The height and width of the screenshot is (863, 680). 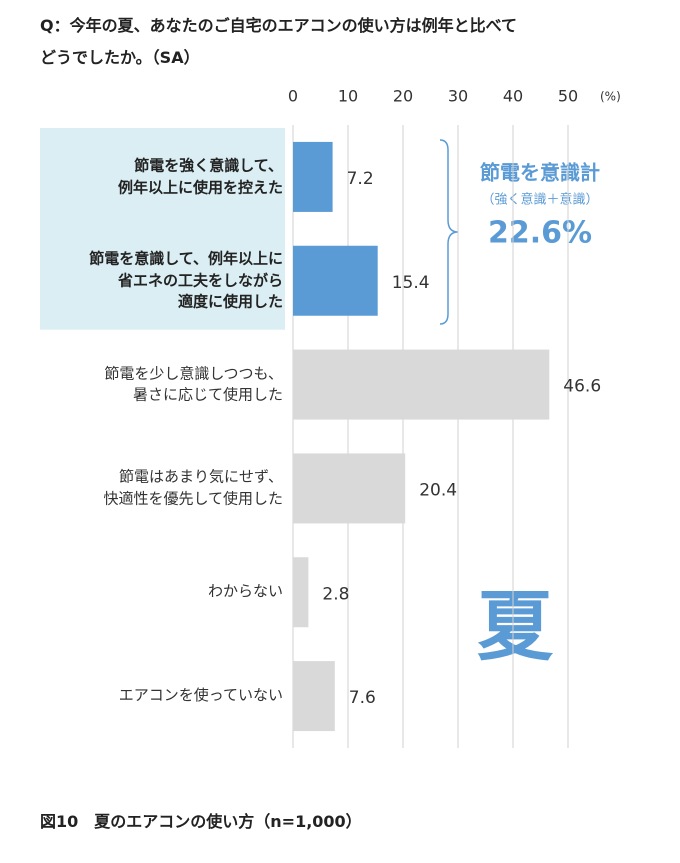 I want to click on value-label: 7.2, so click(x=360, y=179).